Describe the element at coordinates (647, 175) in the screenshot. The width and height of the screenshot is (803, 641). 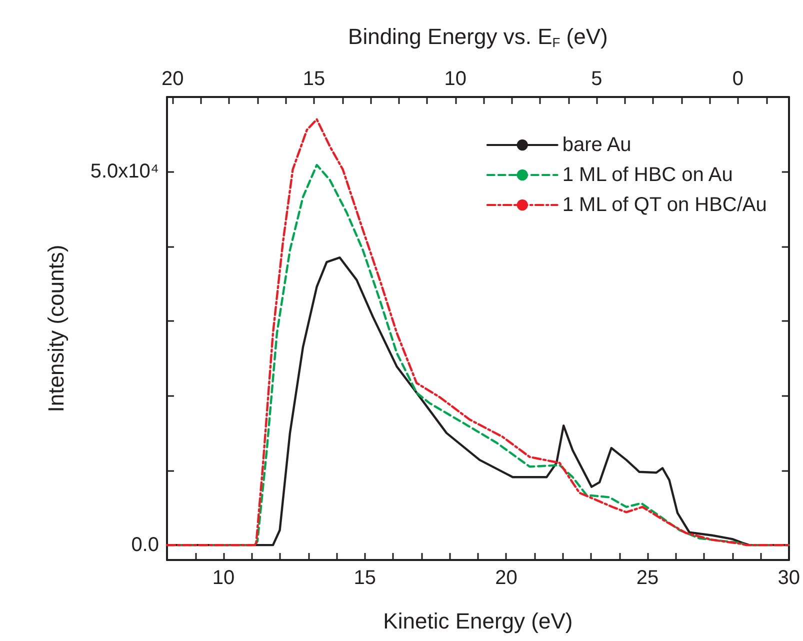
I see `legend-label: 1 ML of HBC on Au` at that location.